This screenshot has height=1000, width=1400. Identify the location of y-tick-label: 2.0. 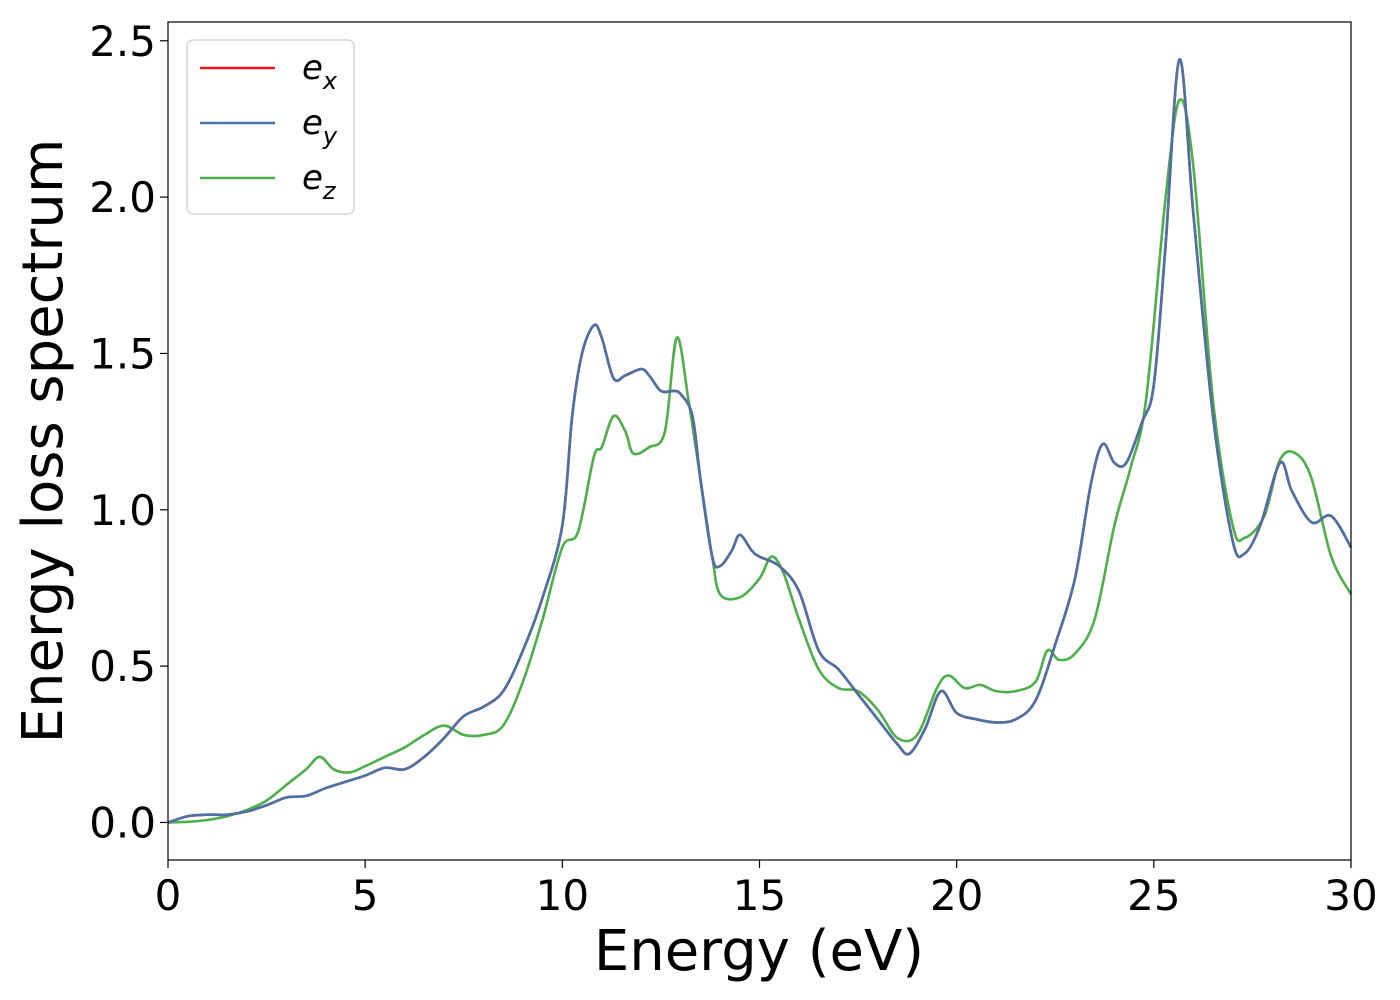
(122, 197).